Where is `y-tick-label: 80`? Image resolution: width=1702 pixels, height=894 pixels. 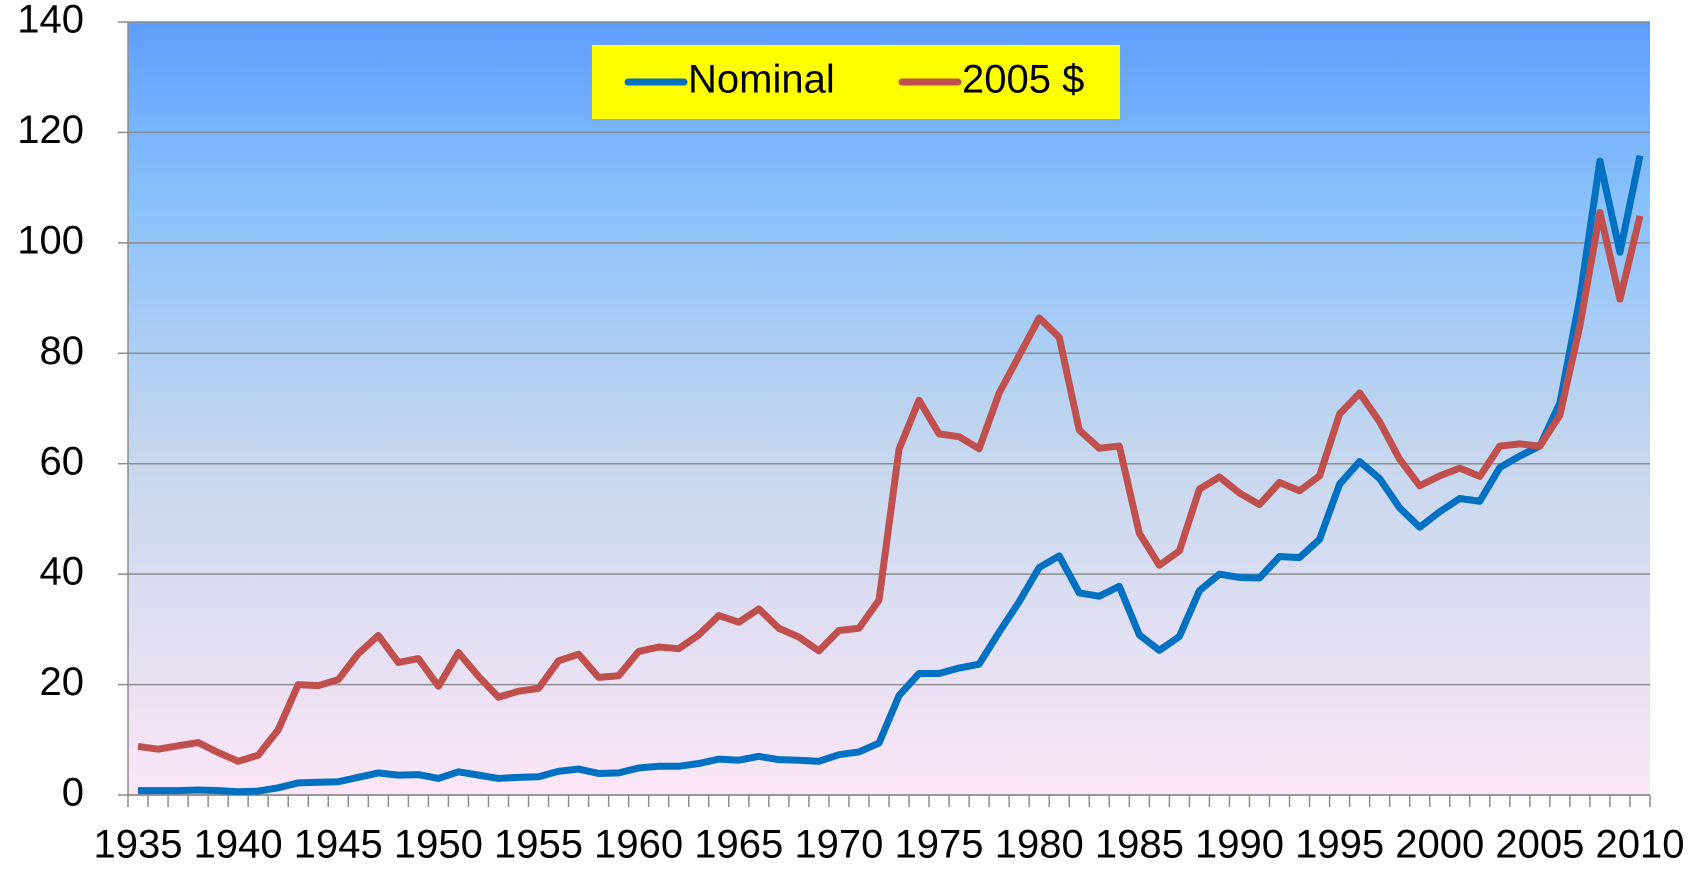
y-tick-label: 80 is located at coordinates (62, 351).